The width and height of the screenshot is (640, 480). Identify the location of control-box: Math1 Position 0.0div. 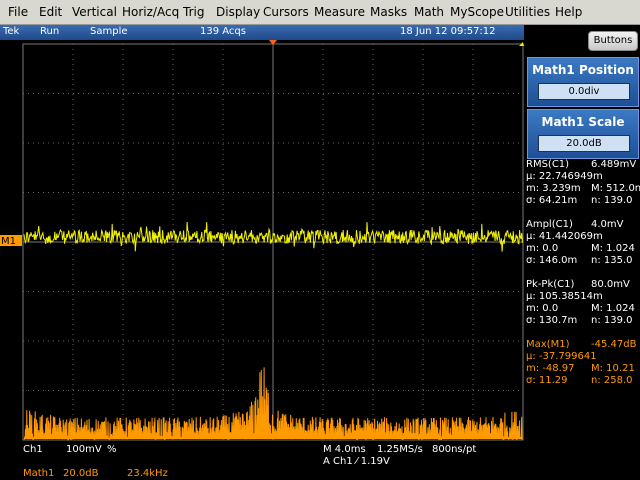
(583, 82).